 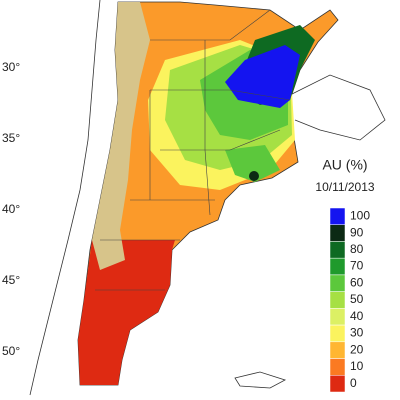 What do you see at coordinates (357, 299) in the screenshot?
I see `legend-label: 50` at bounding box center [357, 299].